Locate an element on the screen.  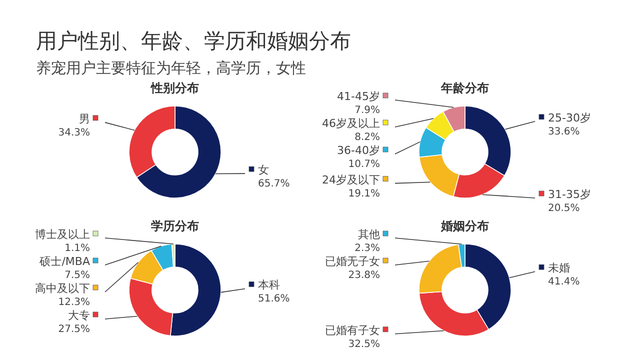
slice-label: 本科 is located at coordinates (269, 285).